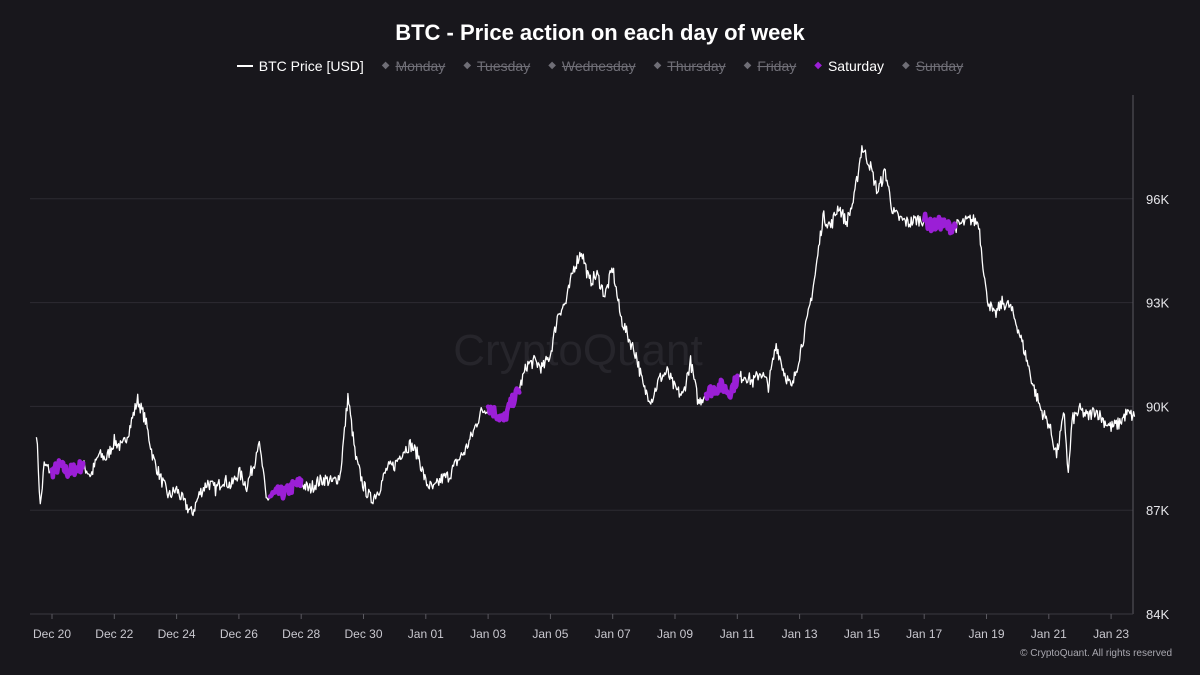  What do you see at coordinates (488, 634) in the screenshot?
I see `x-tick-label: Jan 03` at bounding box center [488, 634].